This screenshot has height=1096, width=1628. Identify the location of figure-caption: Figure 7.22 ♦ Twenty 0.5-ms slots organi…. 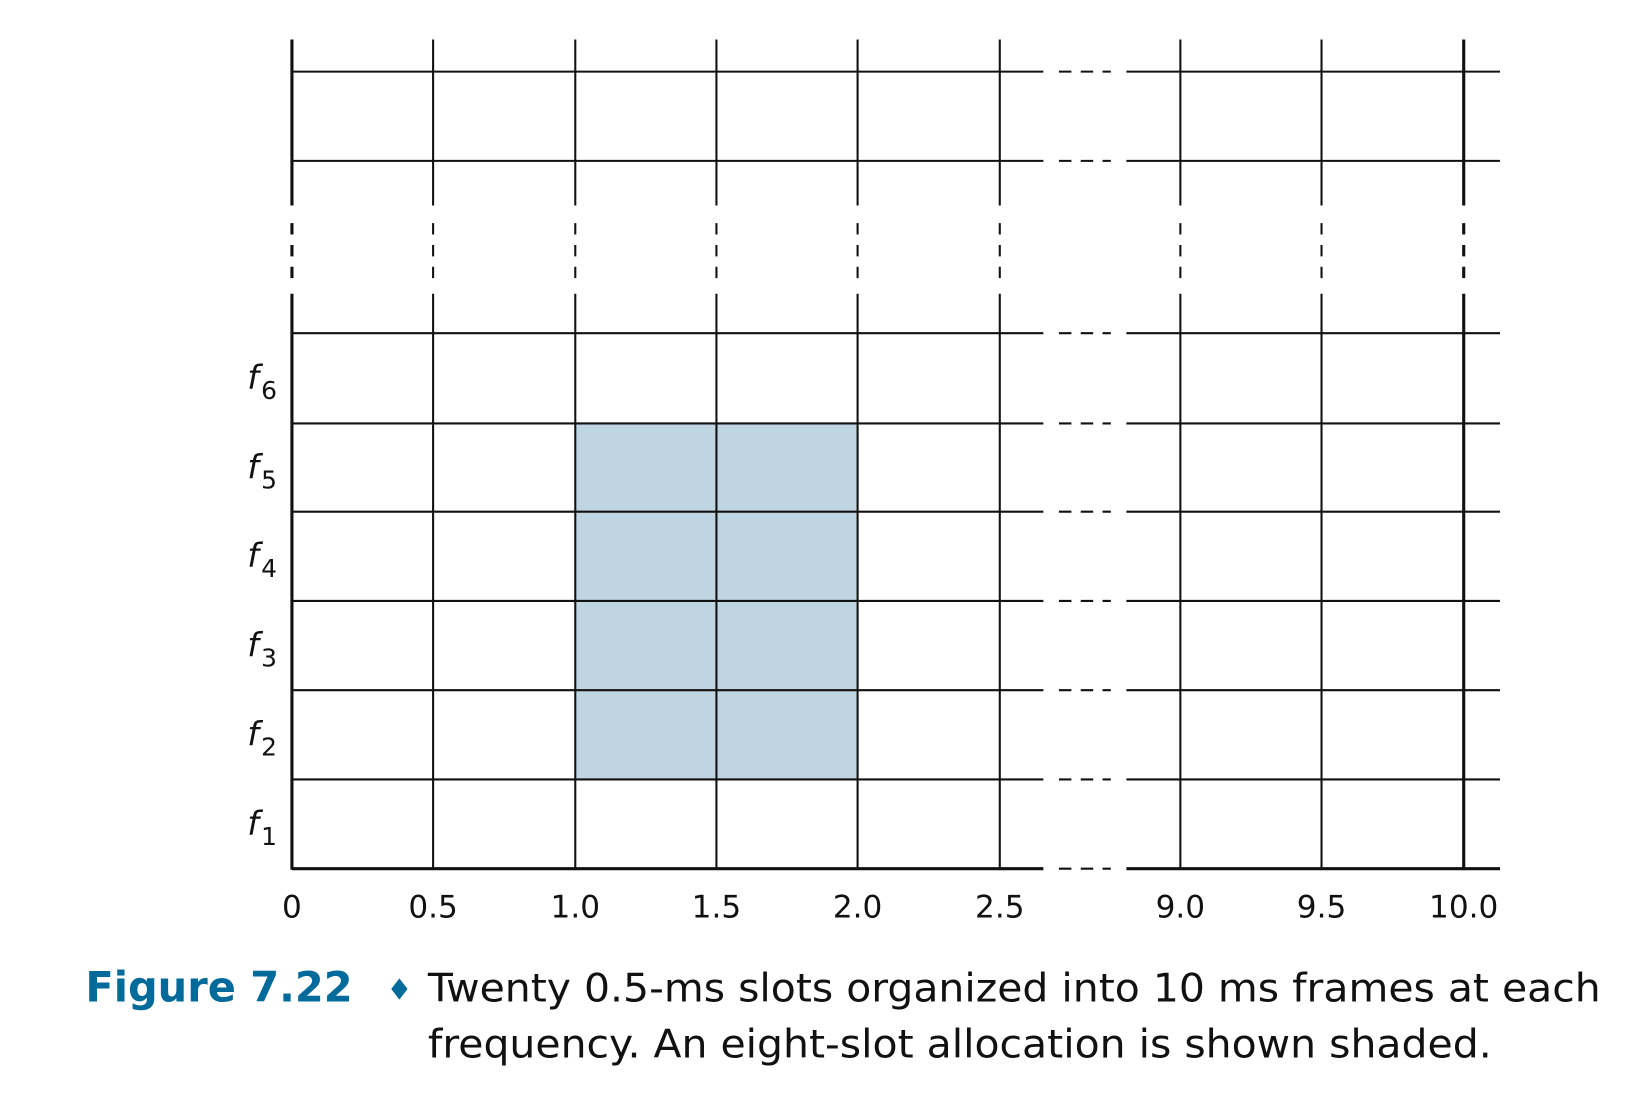
(842, 1015).